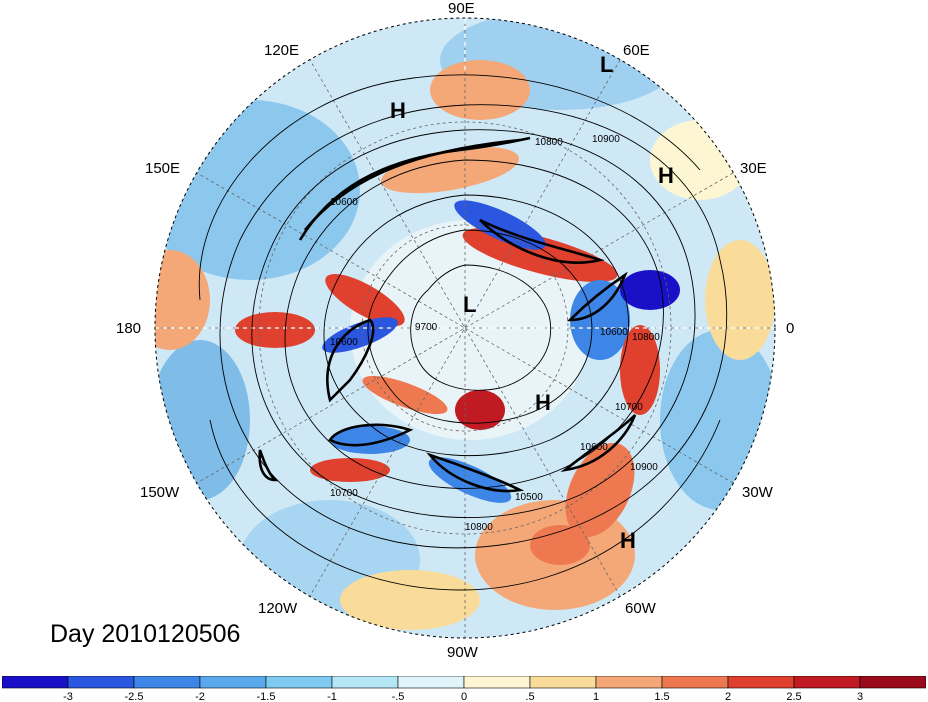 The image size is (928, 702). Describe the element at coordinates (278, 608) in the screenshot. I see `lon-label-120w: 120W` at that location.